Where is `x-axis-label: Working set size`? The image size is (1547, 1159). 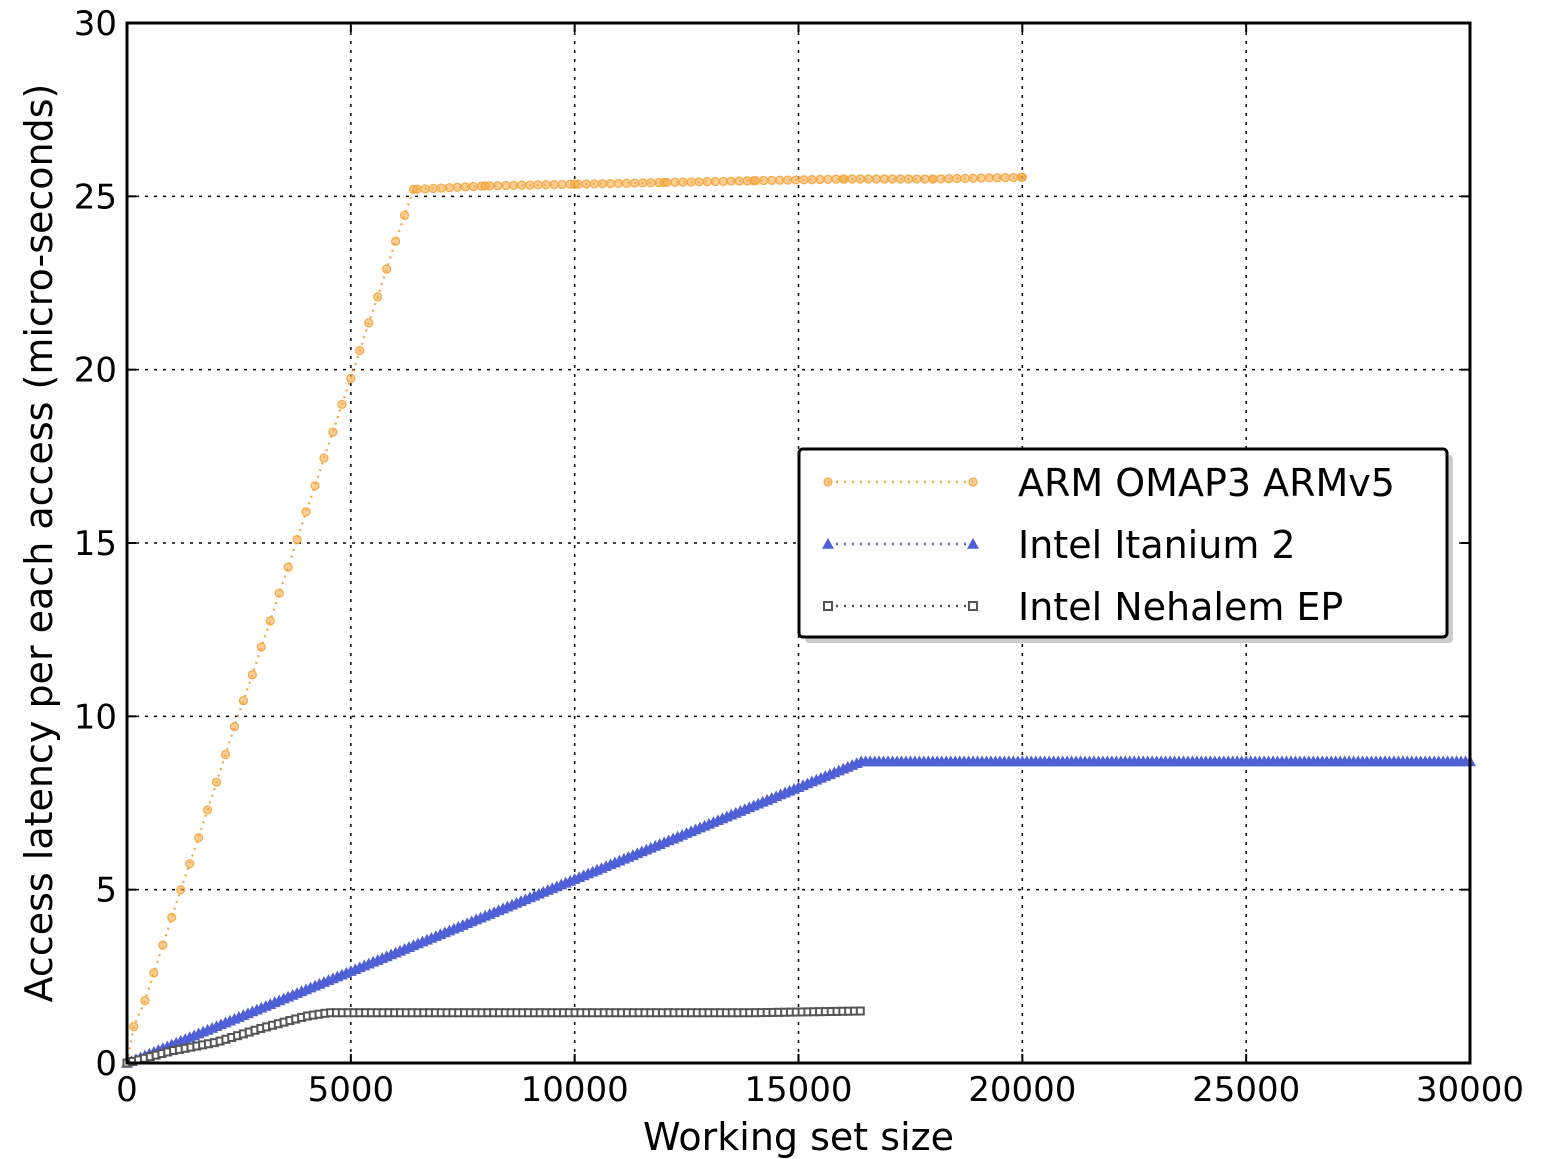
x-axis-label: Working set size is located at coordinates (798, 1137).